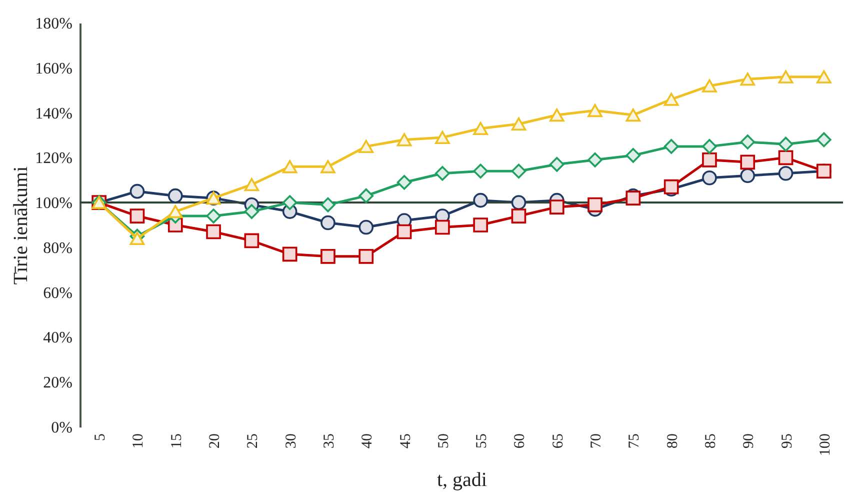 Image resolution: width=852 pixels, height=498 pixels. Describe the element at coordinates (253, 441) in the screenshot. I see `x-tick-label: 25` at that location.